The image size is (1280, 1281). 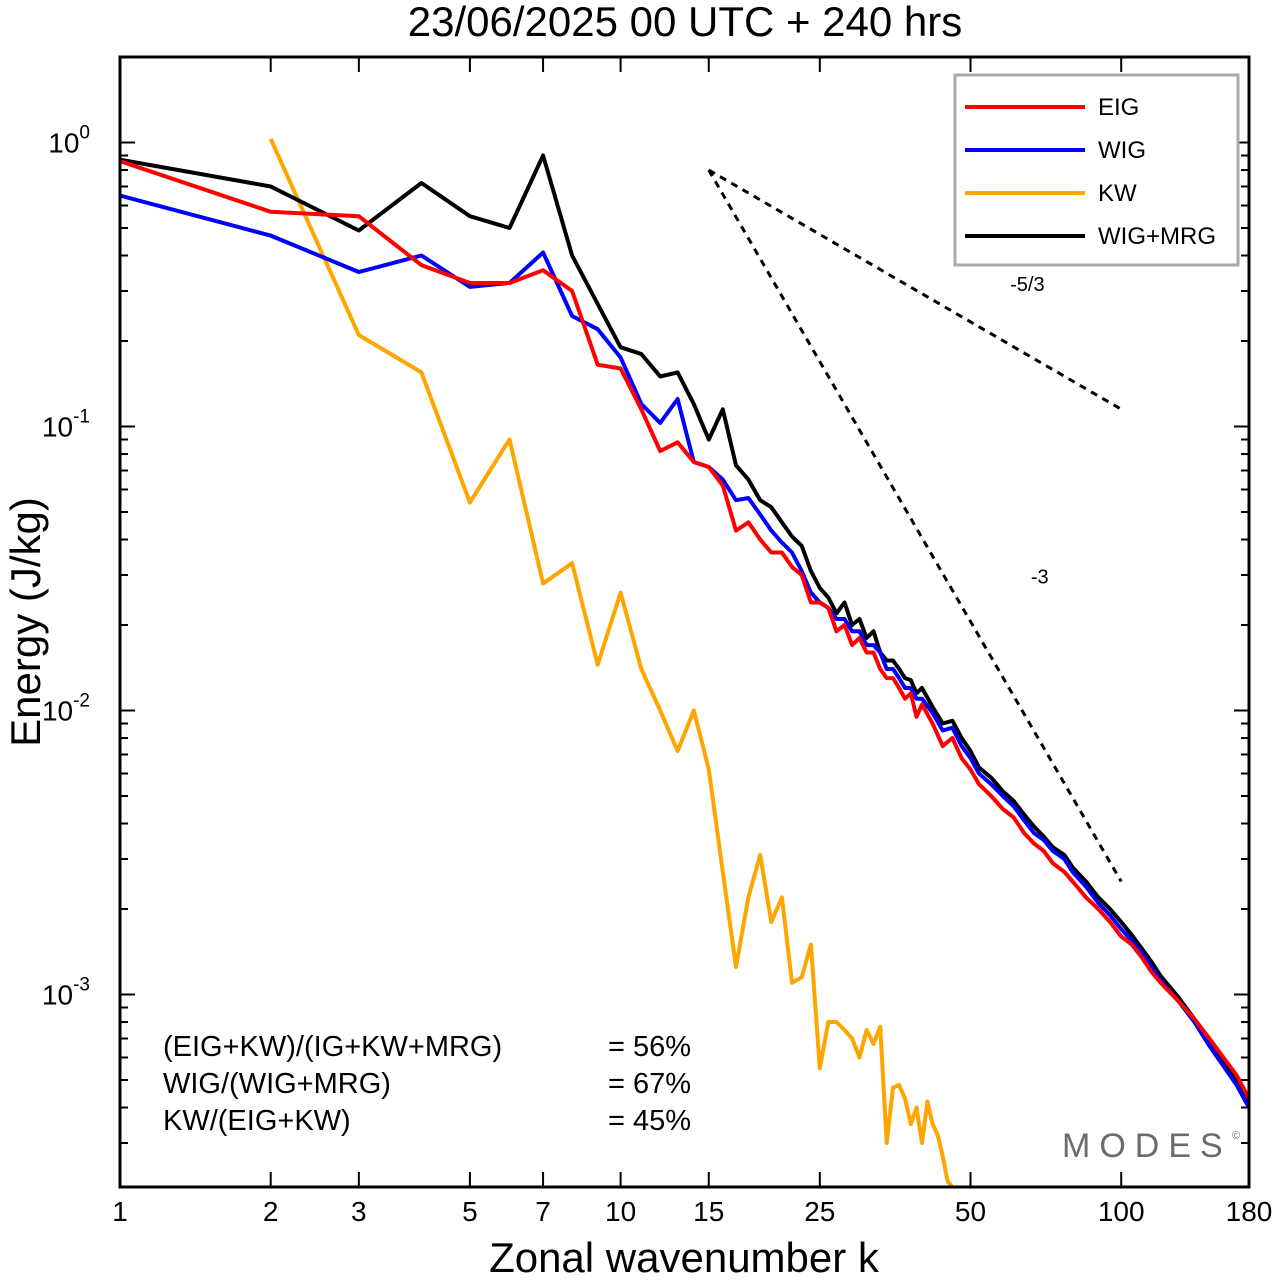 What do you see at coordinates (1027, 285) in the screenshot?
I see `reference-line-label: -5/3` at bounding box center [1027, 285].